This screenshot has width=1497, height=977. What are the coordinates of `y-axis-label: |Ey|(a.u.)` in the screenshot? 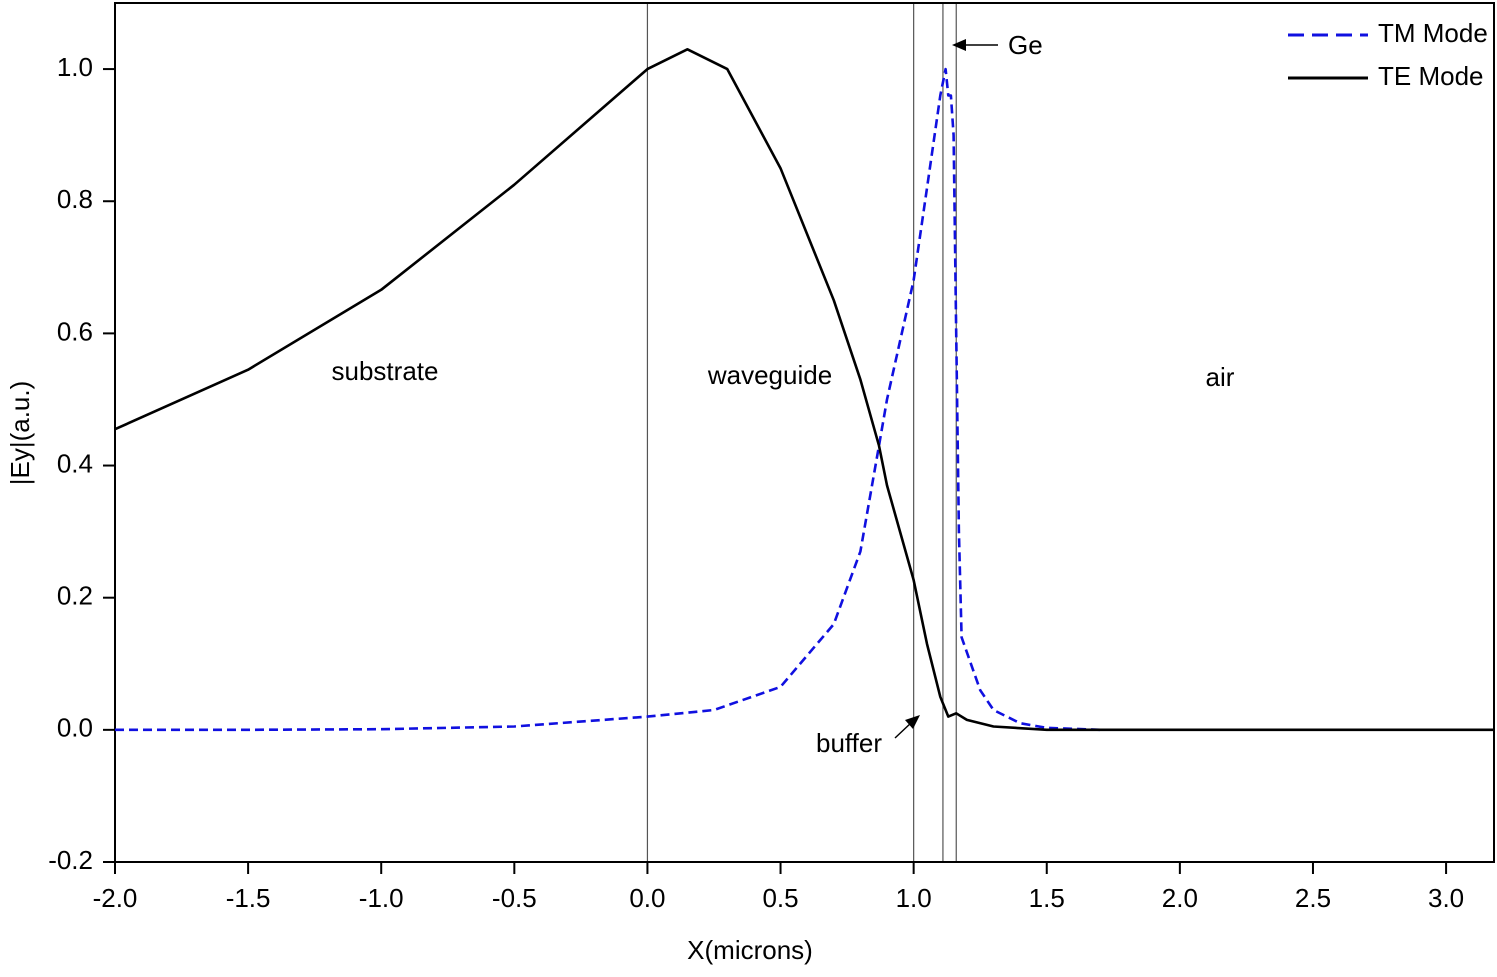 It's located at (20, 433).